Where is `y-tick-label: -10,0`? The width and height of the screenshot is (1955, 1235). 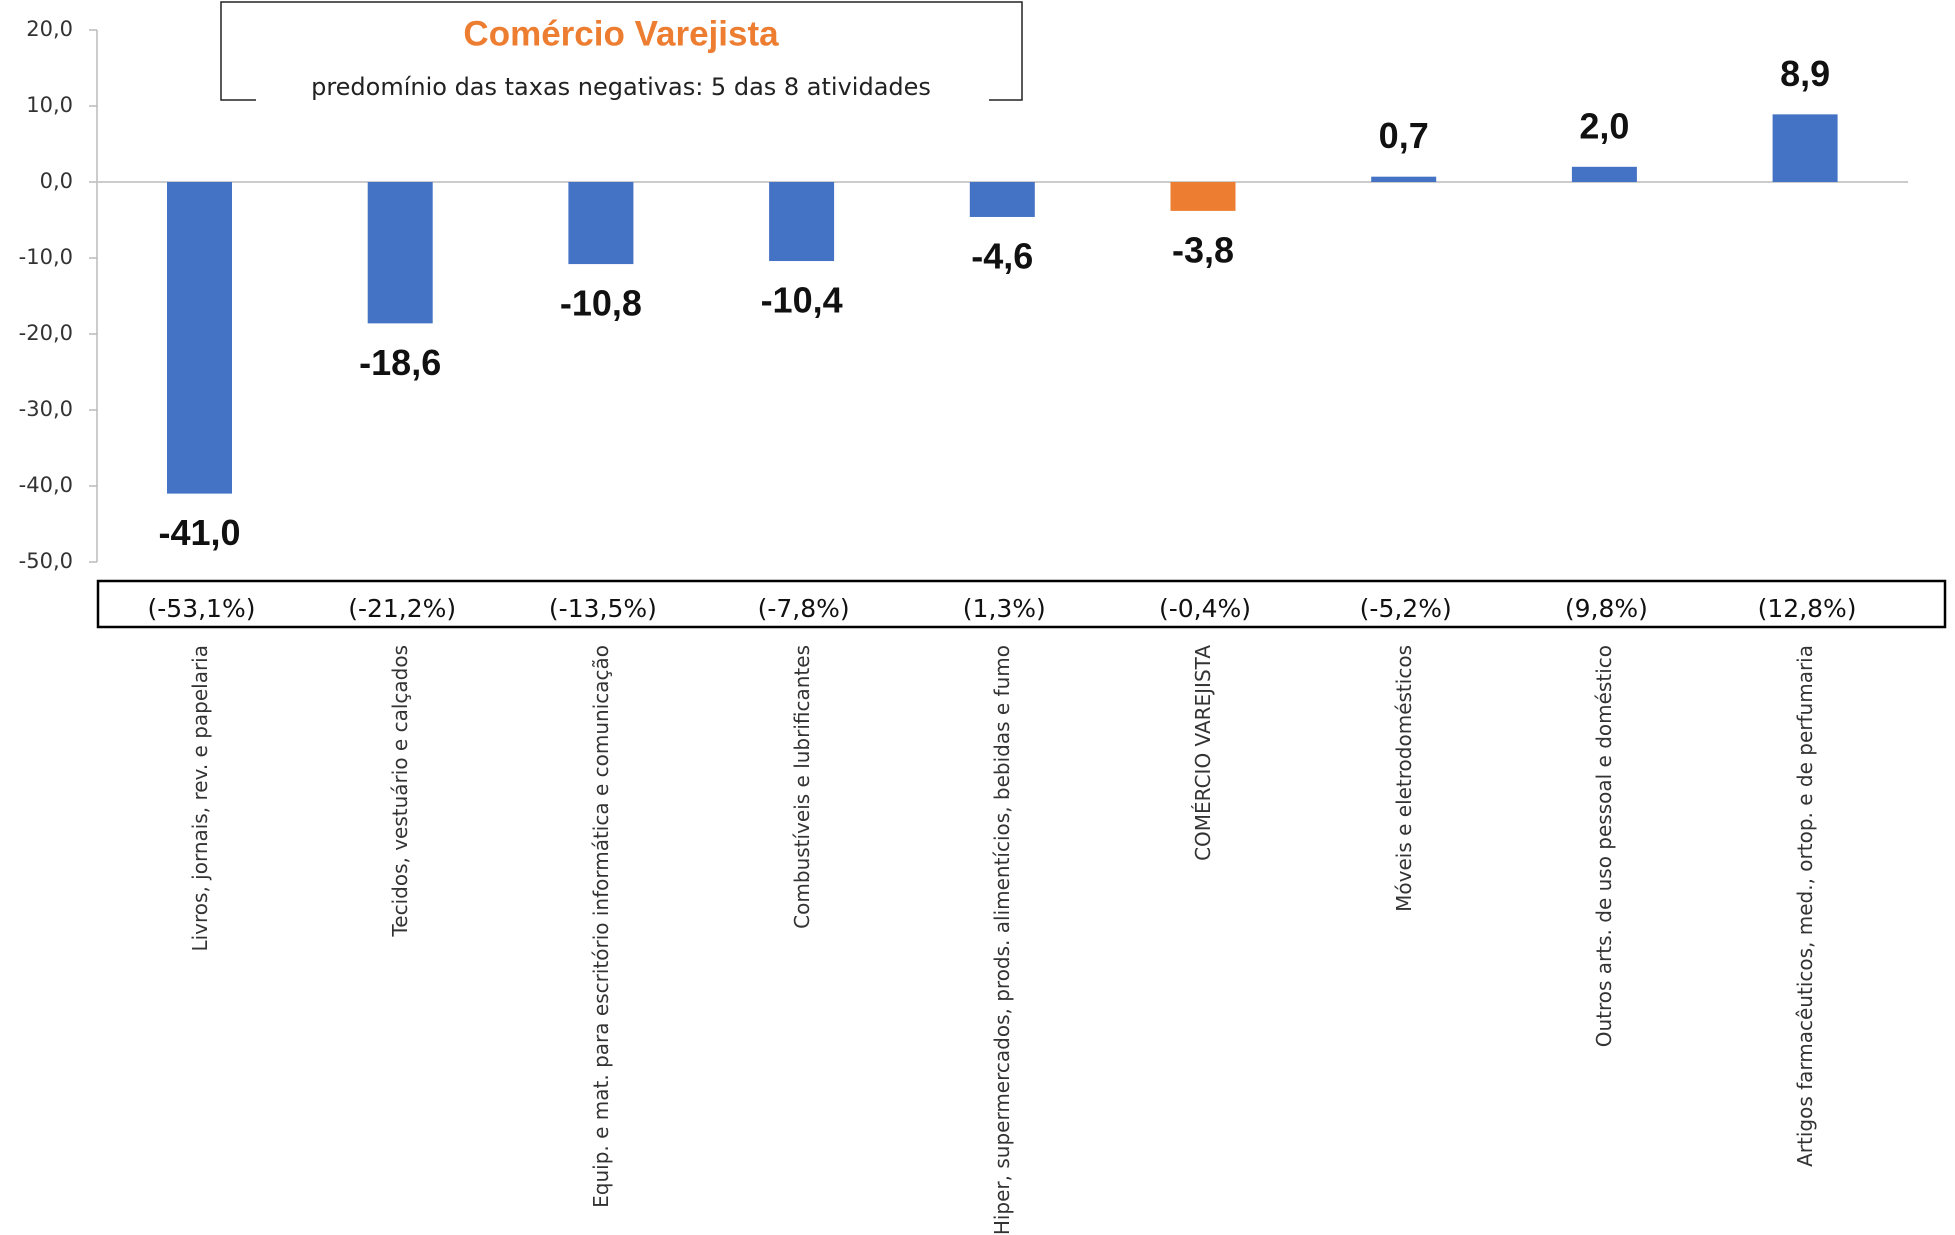 y-tick-label: -10,0 is located at coordinates (46, 257).